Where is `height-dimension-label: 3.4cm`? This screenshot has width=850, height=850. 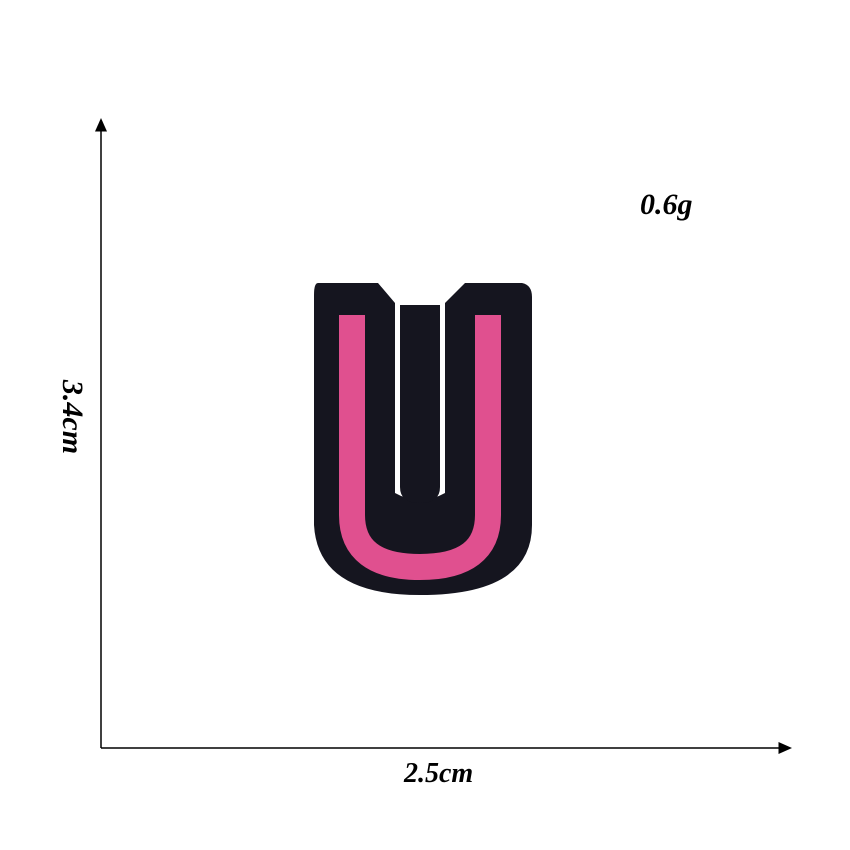
height-dimension-label: 3.4cm is located at coordinates (72, 417).